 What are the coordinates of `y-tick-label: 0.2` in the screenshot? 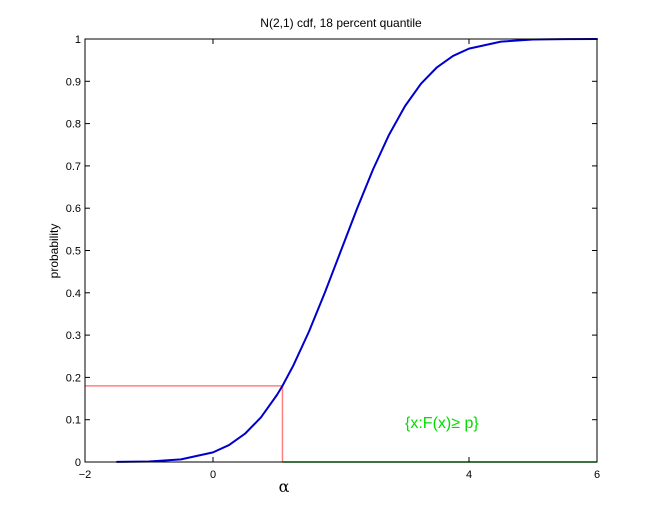 It's located at (73, 378).